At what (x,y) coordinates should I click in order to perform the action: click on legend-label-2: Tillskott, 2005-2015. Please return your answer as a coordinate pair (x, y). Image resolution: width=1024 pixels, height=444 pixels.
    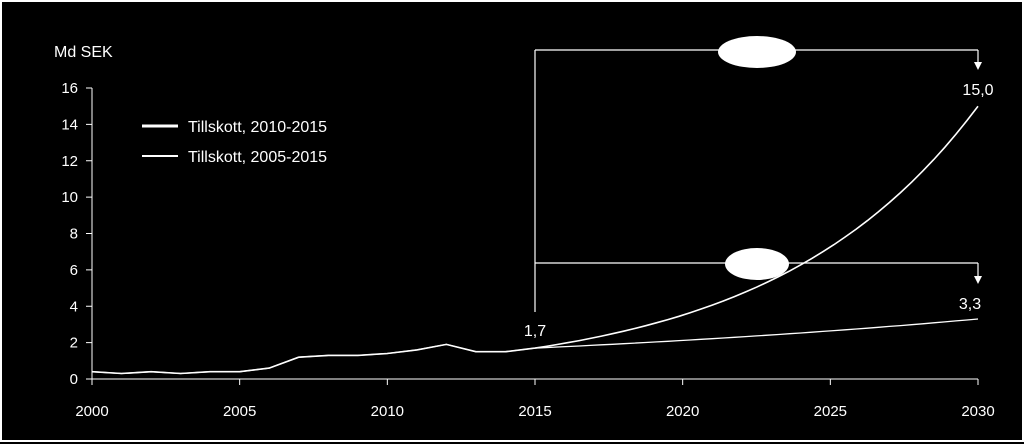
    Looking at the image, I should click on (257, 157).